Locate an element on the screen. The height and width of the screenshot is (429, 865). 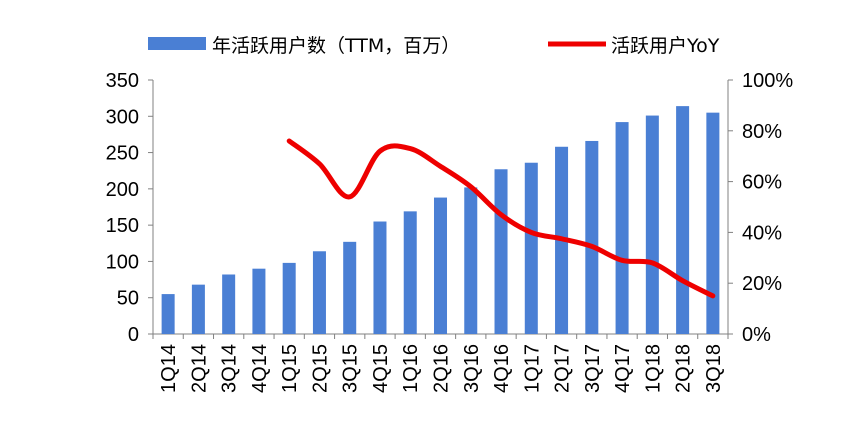
y-right-tick-label: 100% is located at coordinates (767, 81).